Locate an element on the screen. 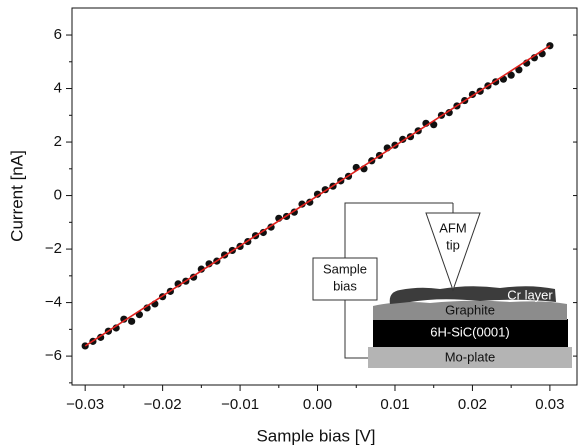  bias-box is located at coordinates (345, 279).